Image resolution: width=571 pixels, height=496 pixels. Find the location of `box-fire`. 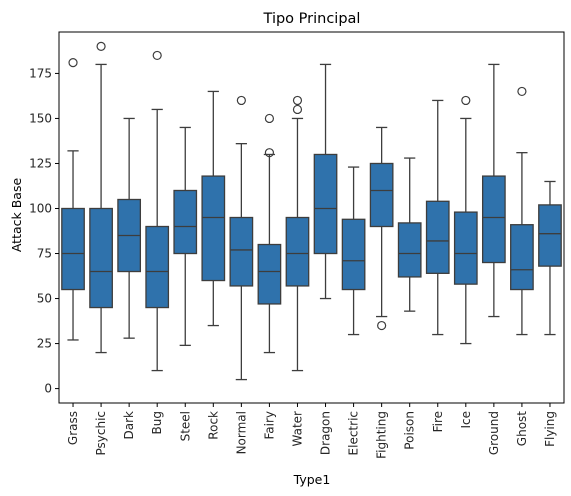

box-fire is located at coordinates (437, 217).